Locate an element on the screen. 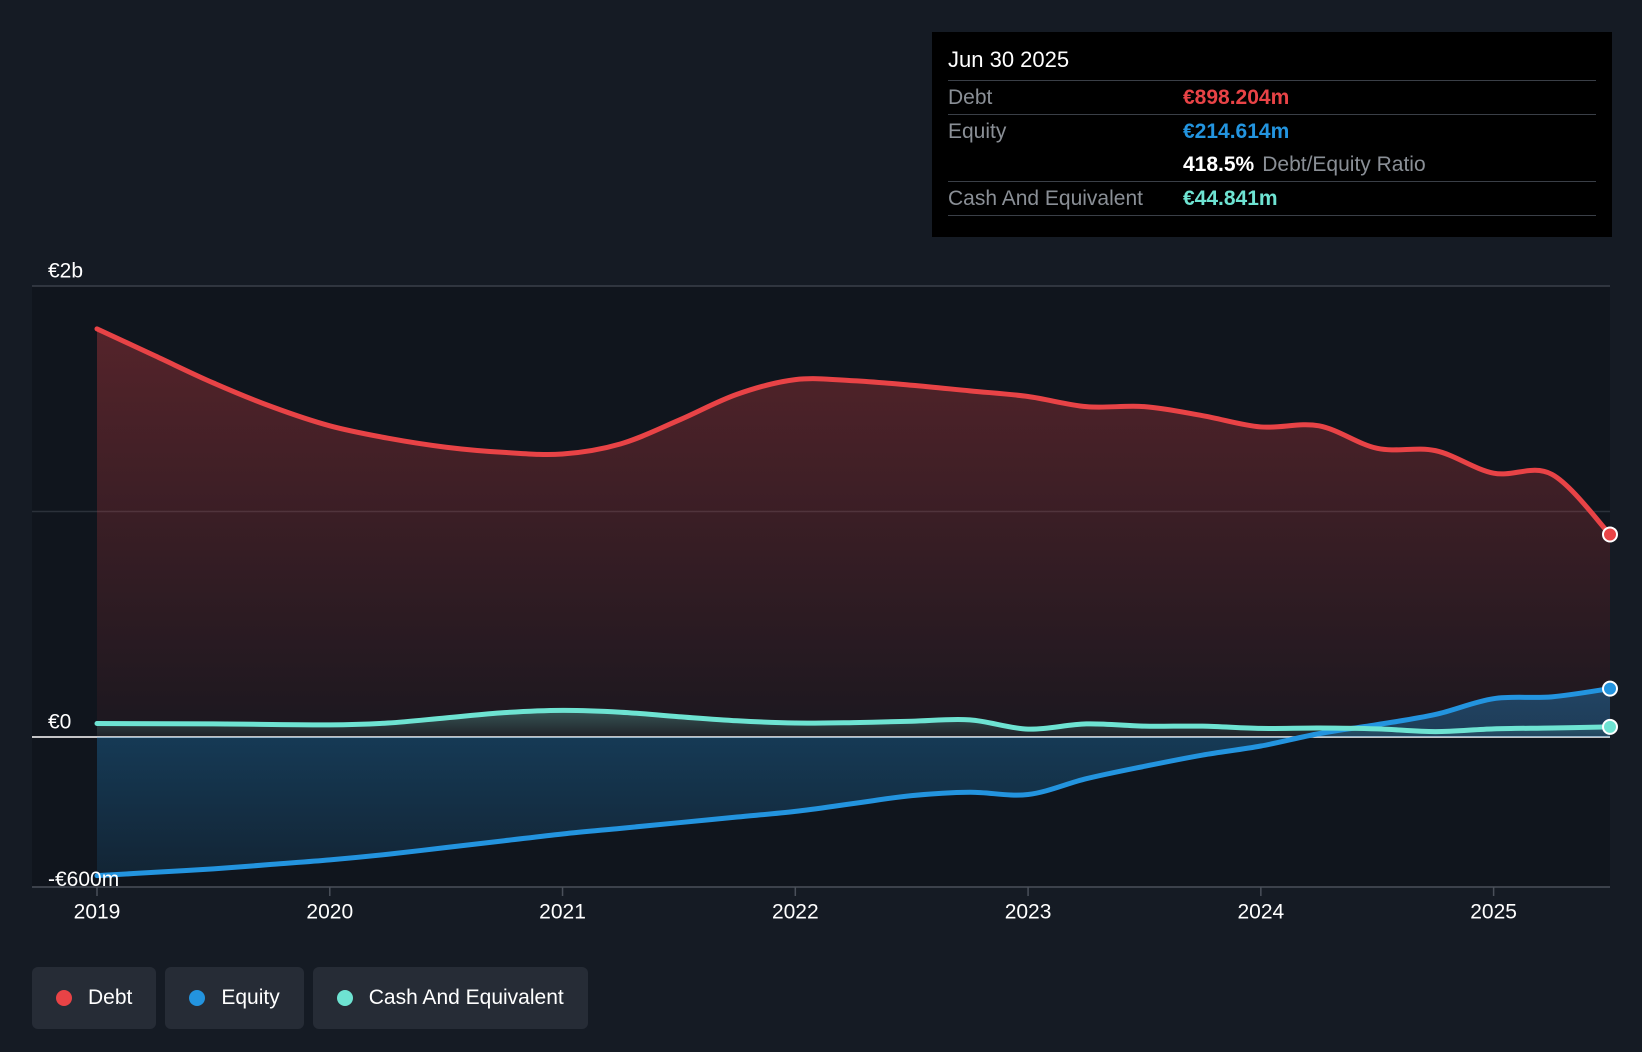 This screenshot has width=1642, height=1052. tooltip-ratio-label: Debt/Equity Ratio is located at coordinates (1344, 164).